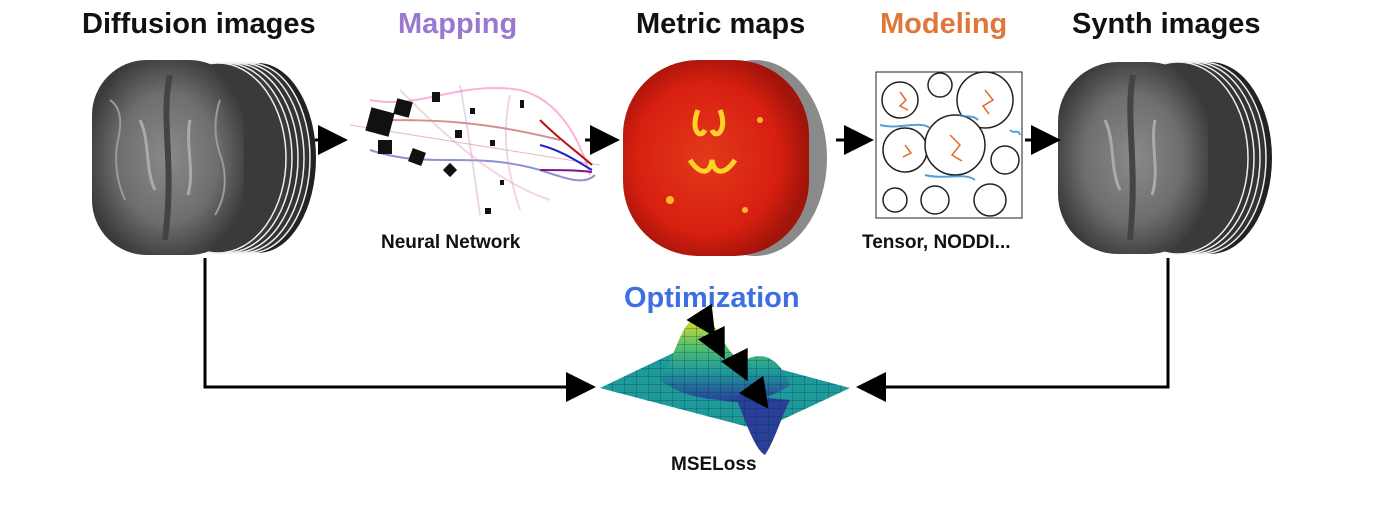  I want to click on arrow-synth-to-loss, so click(1013, 330).